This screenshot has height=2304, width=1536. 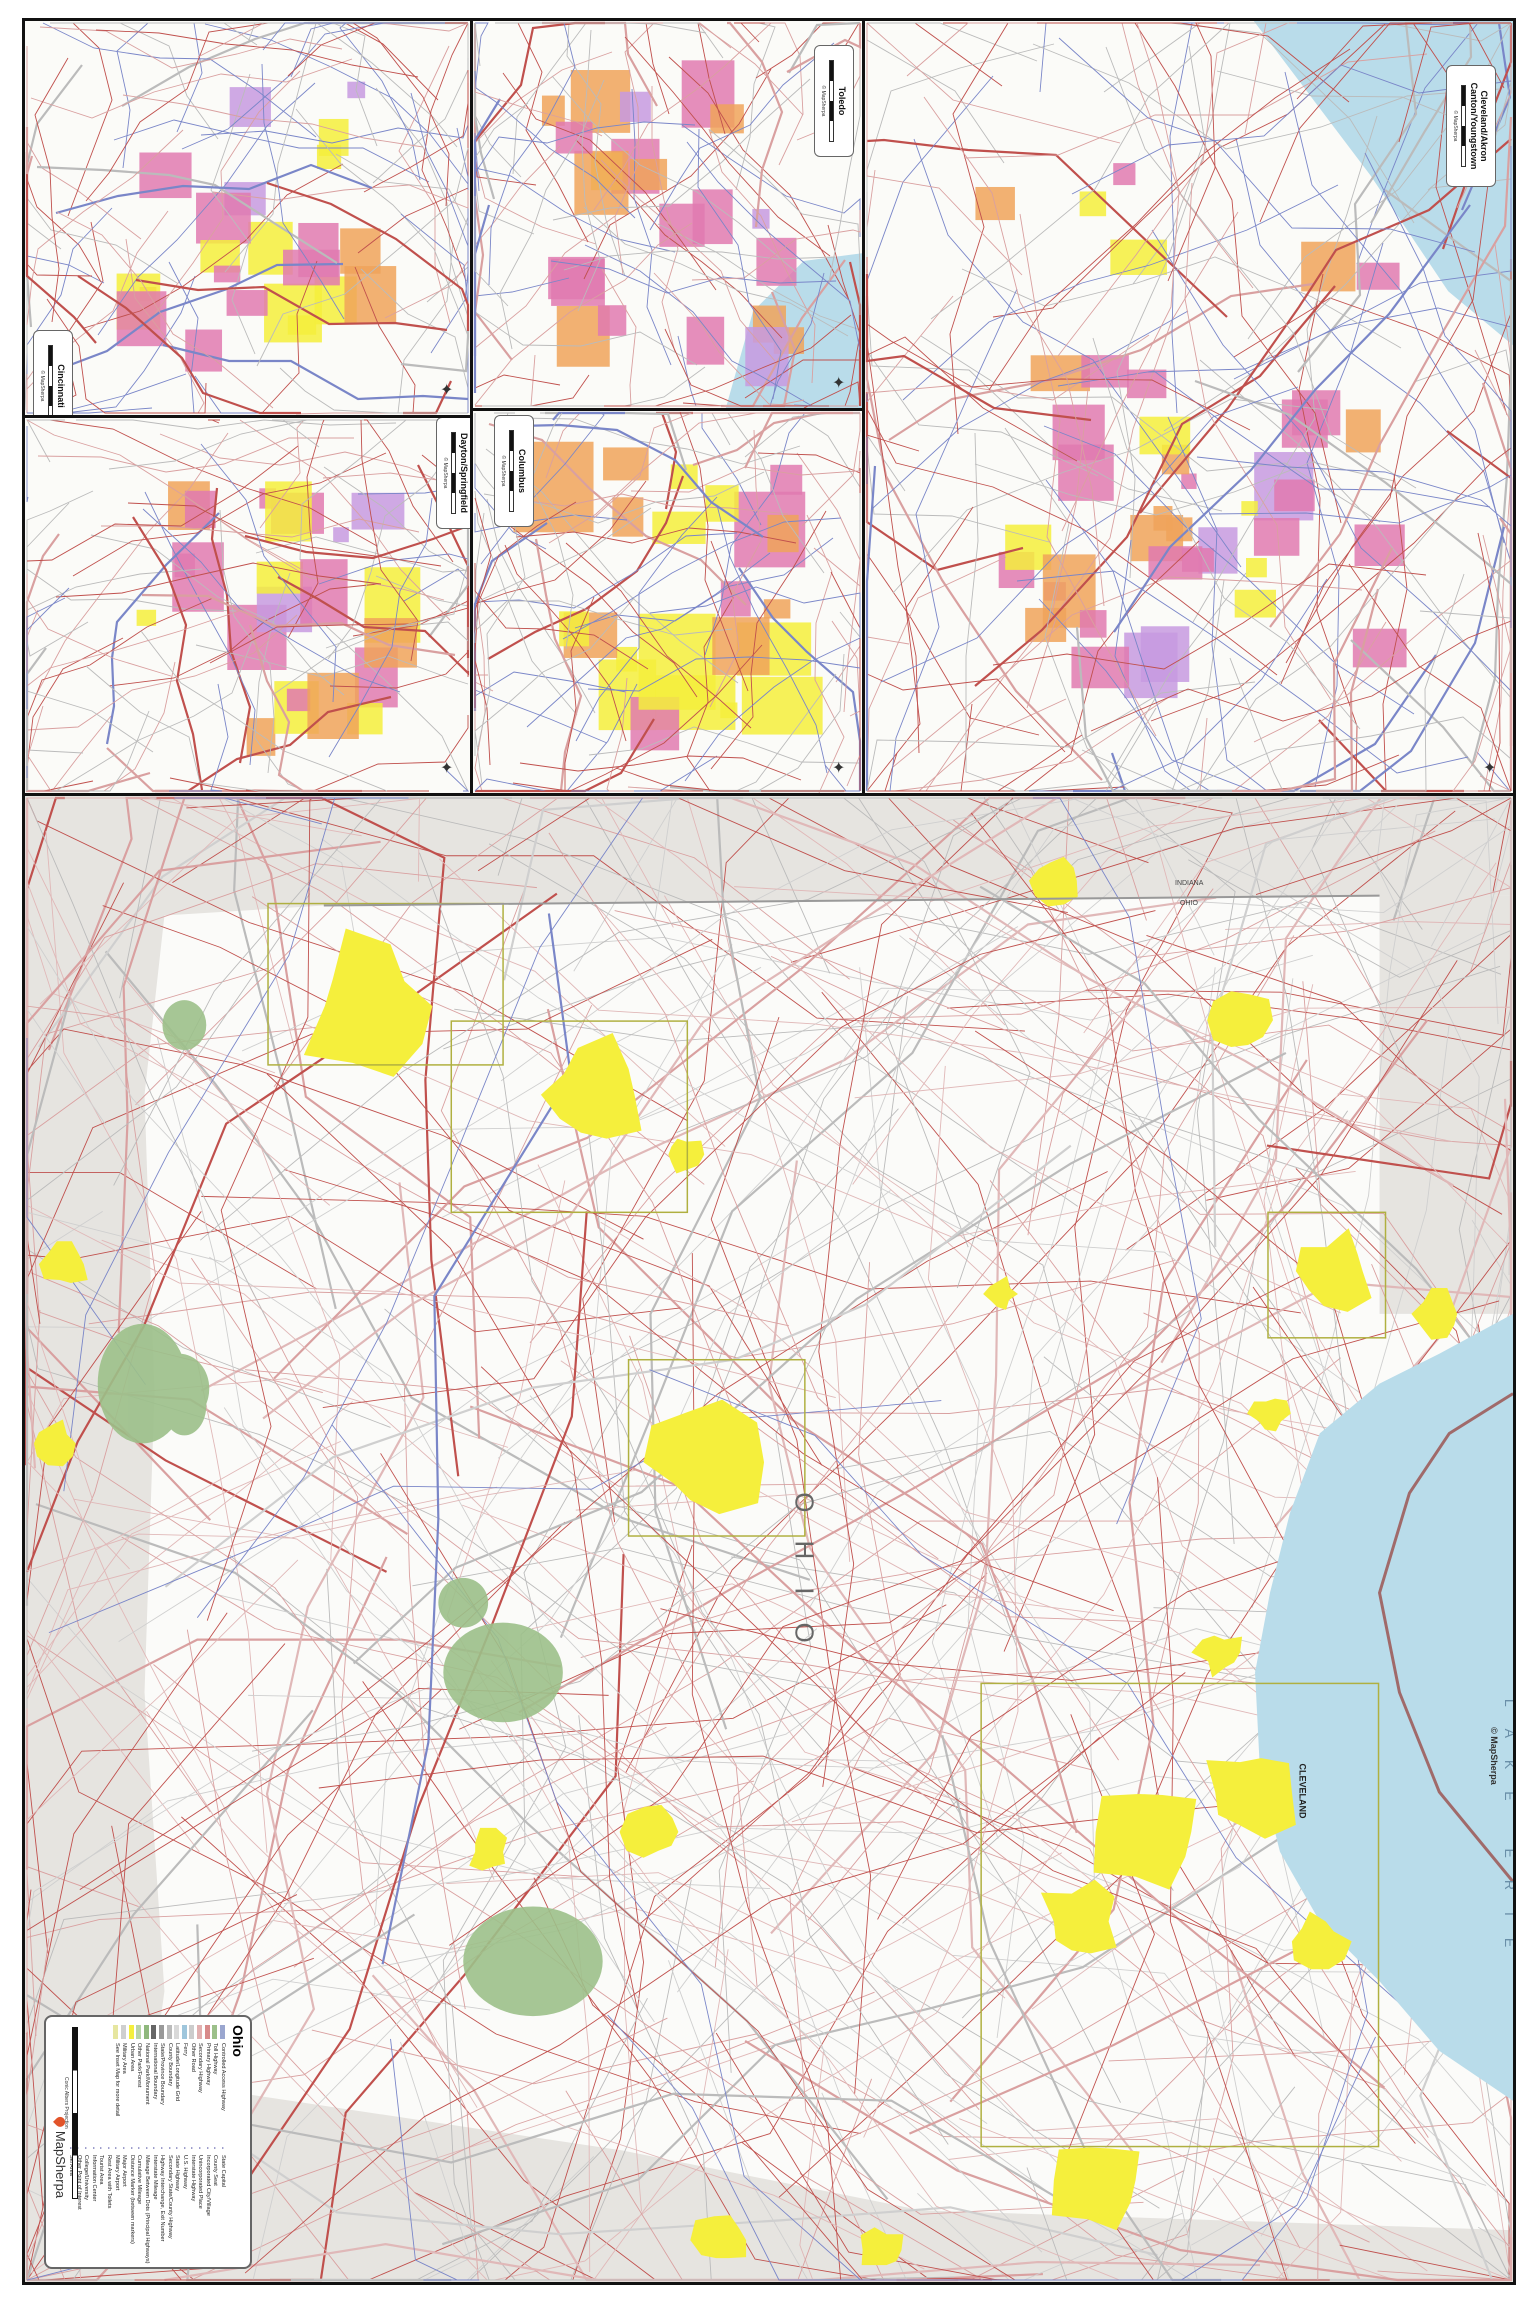 What do you see at coordinates (192, 2057) in the screenshot?
I see `legend-label: Other Road` at bounding box center [192, 2057].